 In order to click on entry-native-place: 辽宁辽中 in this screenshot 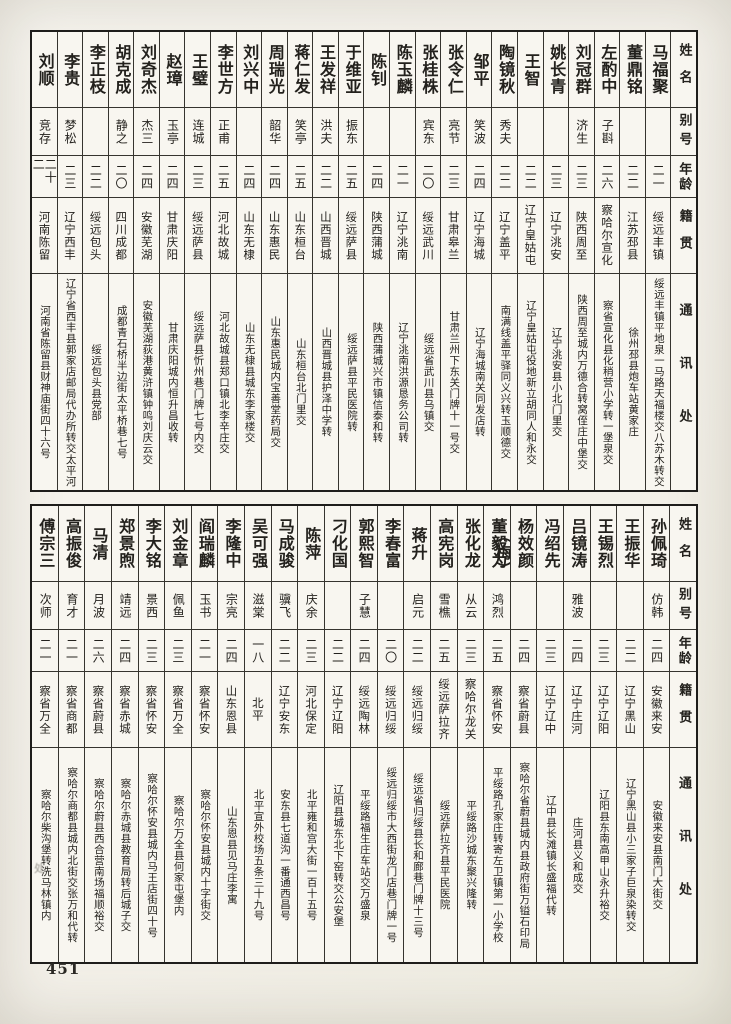, I will do `click(550, 709)`.